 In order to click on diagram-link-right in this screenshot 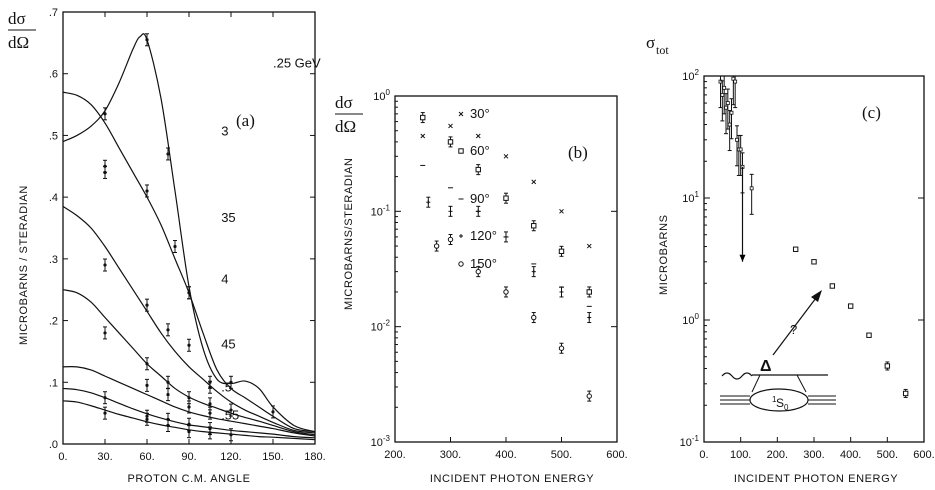, I will do `click(801, 383)`.